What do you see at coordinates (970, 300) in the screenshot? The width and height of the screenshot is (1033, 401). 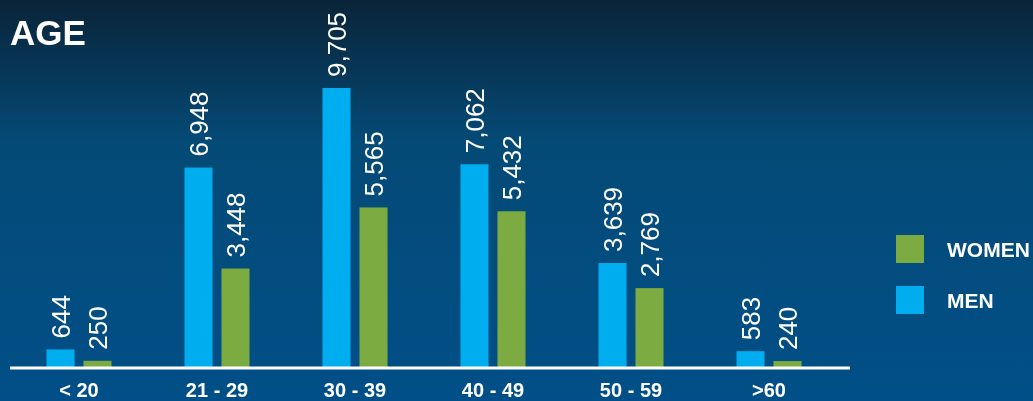 I see `legend-label: MEN` at bounding box center [970, 300].